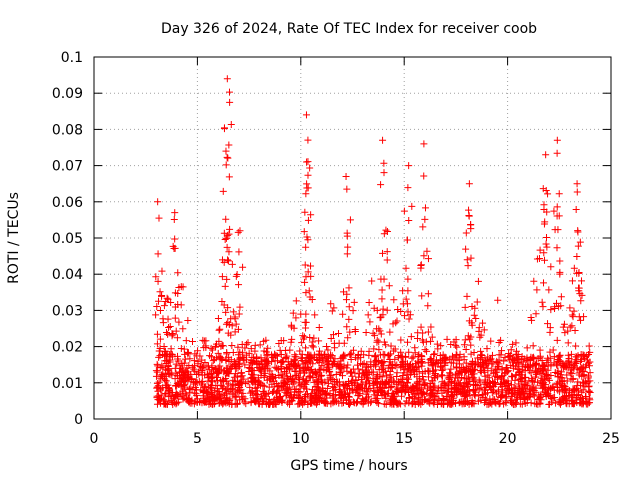  What do you see at coordinates (508, 439) in the screenshot?
I see `x-tick-label: 20` at bounding box center [508, 439].